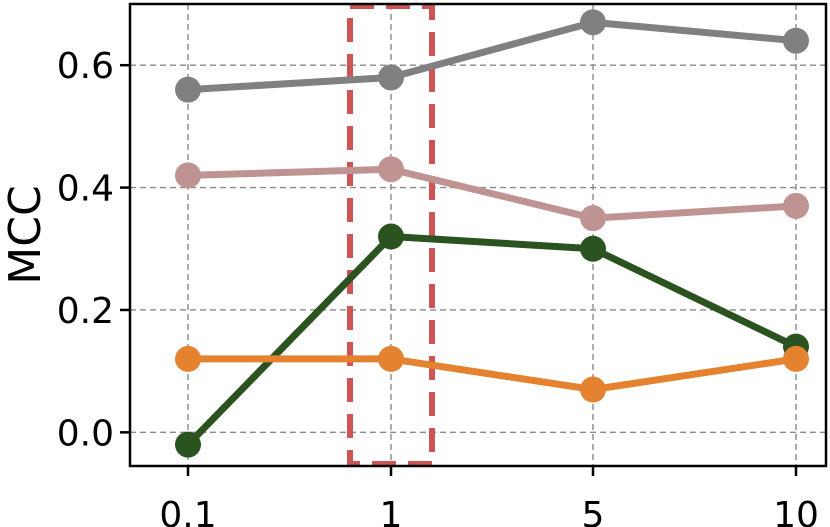 The width and height of the screenshot is (830, 527). Describe the element at coordinates (85, 433) in the screenshot. I see `y-tick-label: 0.0` at that location.